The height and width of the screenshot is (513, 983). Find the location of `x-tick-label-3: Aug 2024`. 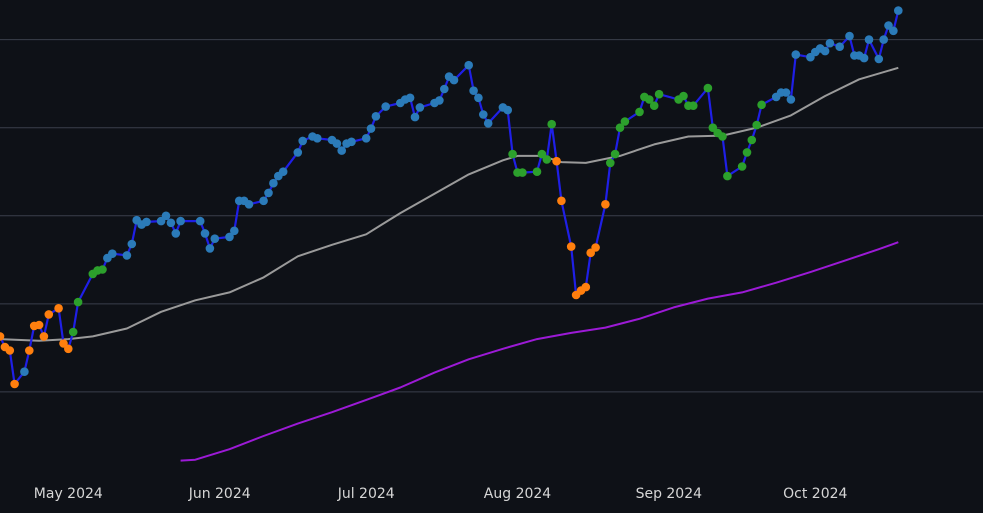

x-tick-label-3: Aug 2024 is located at coordinates (518, 494).